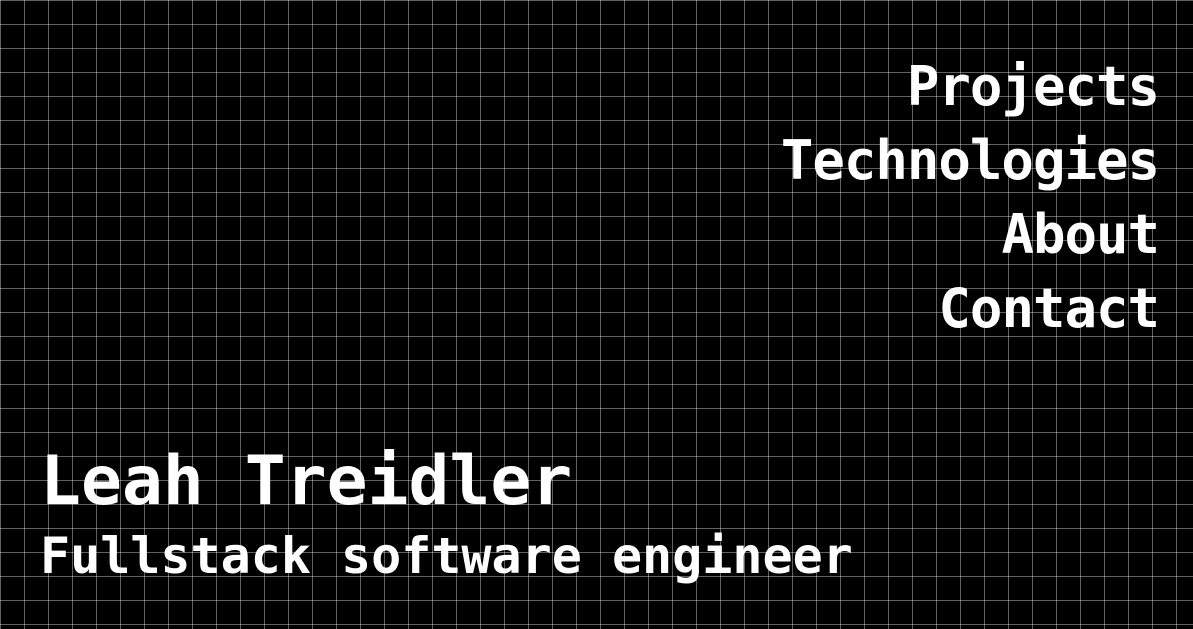  I want to click on nav-link-projects: Projects, so click(1033, 86).